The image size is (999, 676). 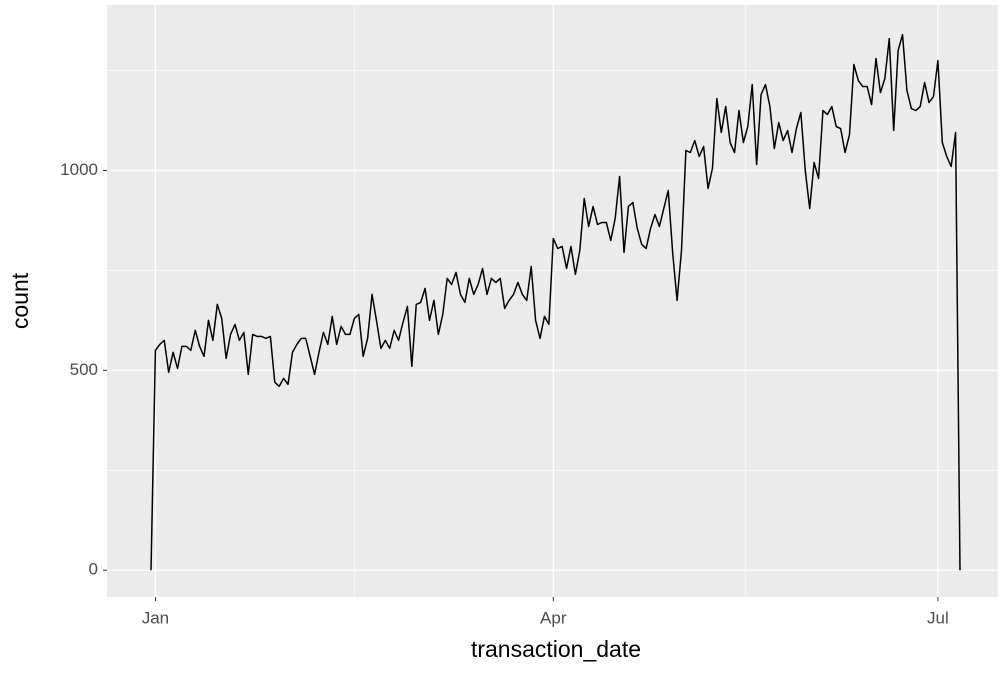 I want to click on x-axis-title: transaction_date, so click(x=556, y=649).